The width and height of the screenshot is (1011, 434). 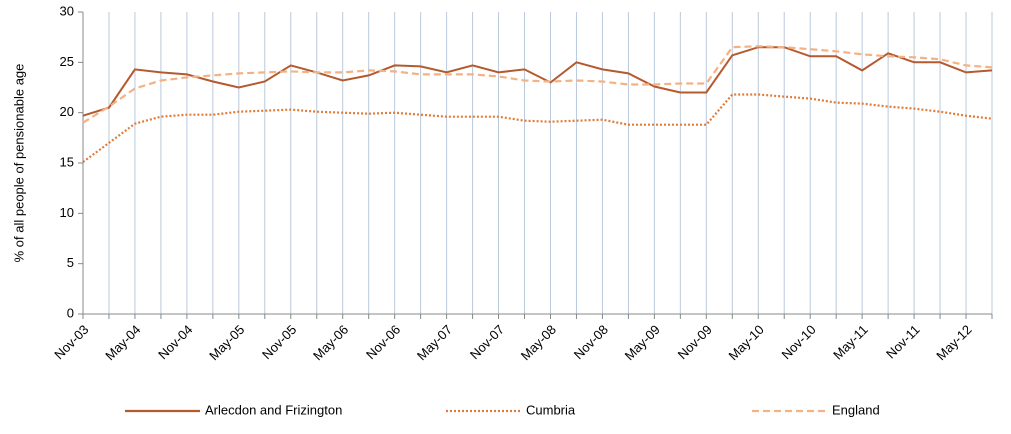 What do you see at coordinates (273, 409) in the screenshot?
I see `legend-label: Arlecdon and Frizington` at bounding box center [273, 409].